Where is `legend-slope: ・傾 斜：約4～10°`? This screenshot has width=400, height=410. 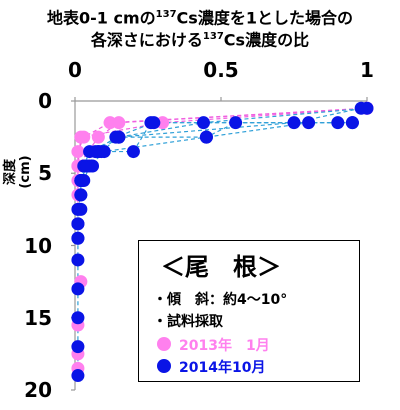 legend-slope: ・傾 斜：約4～10° is located at coordinates (220, 300).